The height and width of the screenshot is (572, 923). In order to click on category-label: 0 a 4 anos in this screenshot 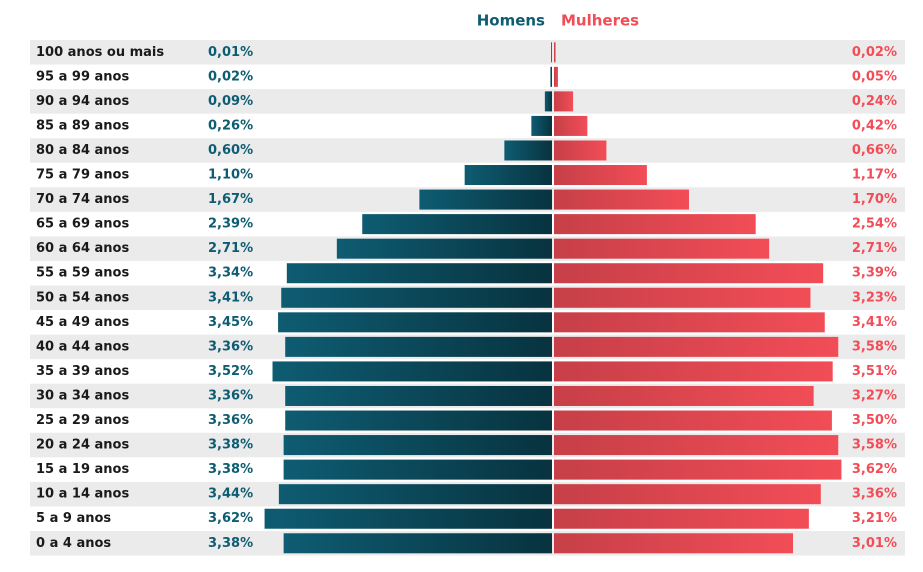, I will do `click(73, 543)`.